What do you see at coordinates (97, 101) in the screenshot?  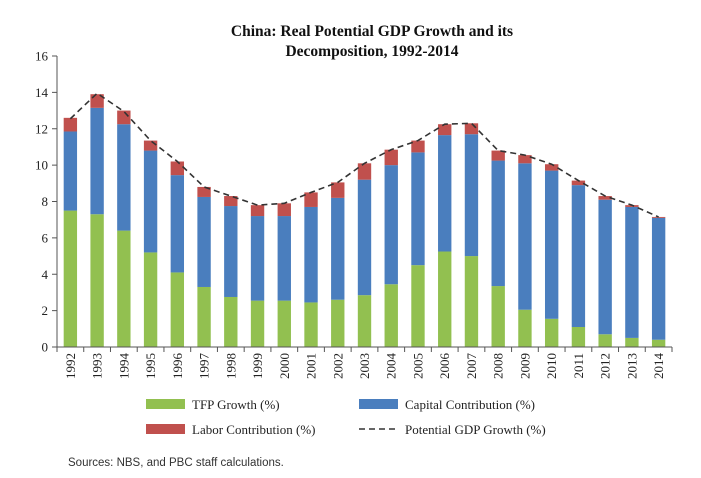 I see `bar-labor-1993` at bounding box center [97, 101].